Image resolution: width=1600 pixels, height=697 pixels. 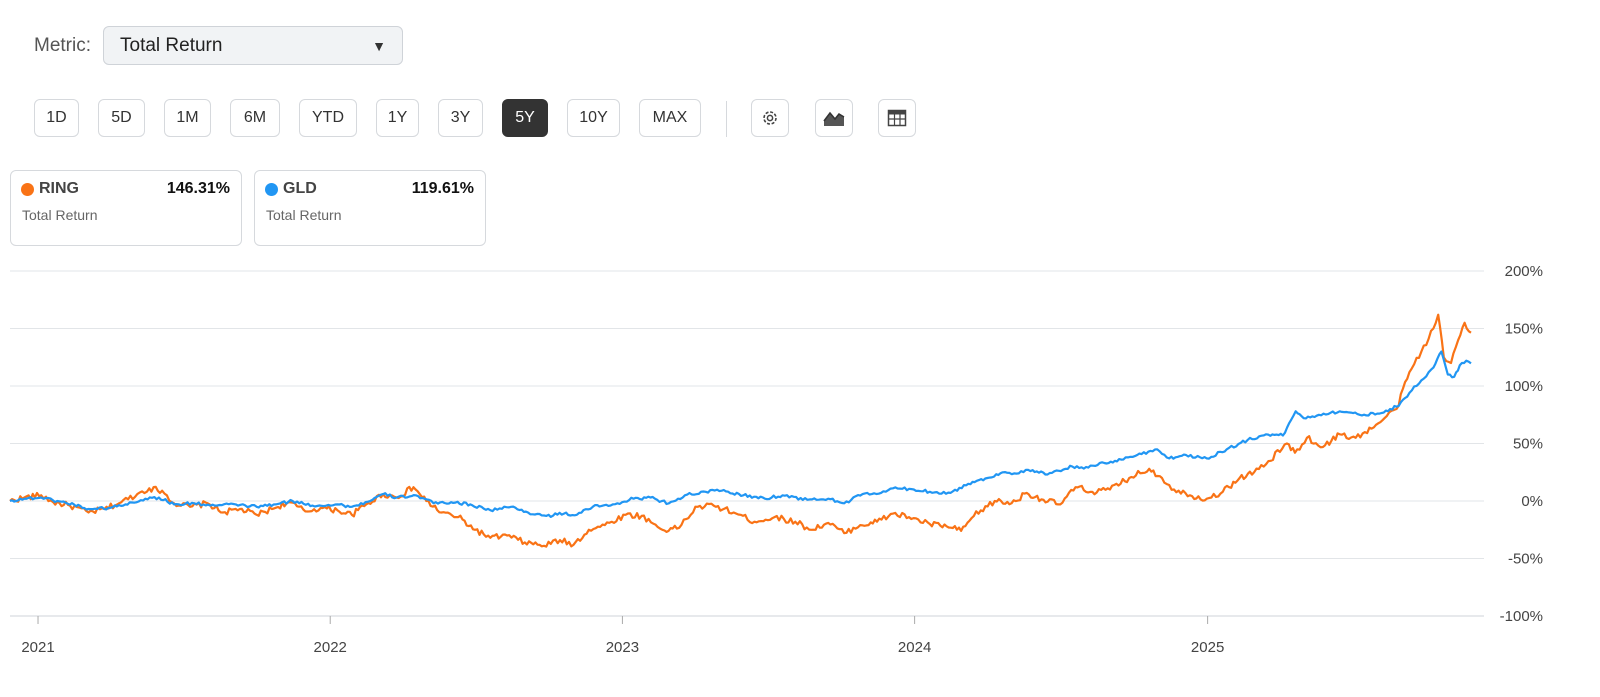 I want to click on range-button-1d: 1D, so click(x=56, y=118).